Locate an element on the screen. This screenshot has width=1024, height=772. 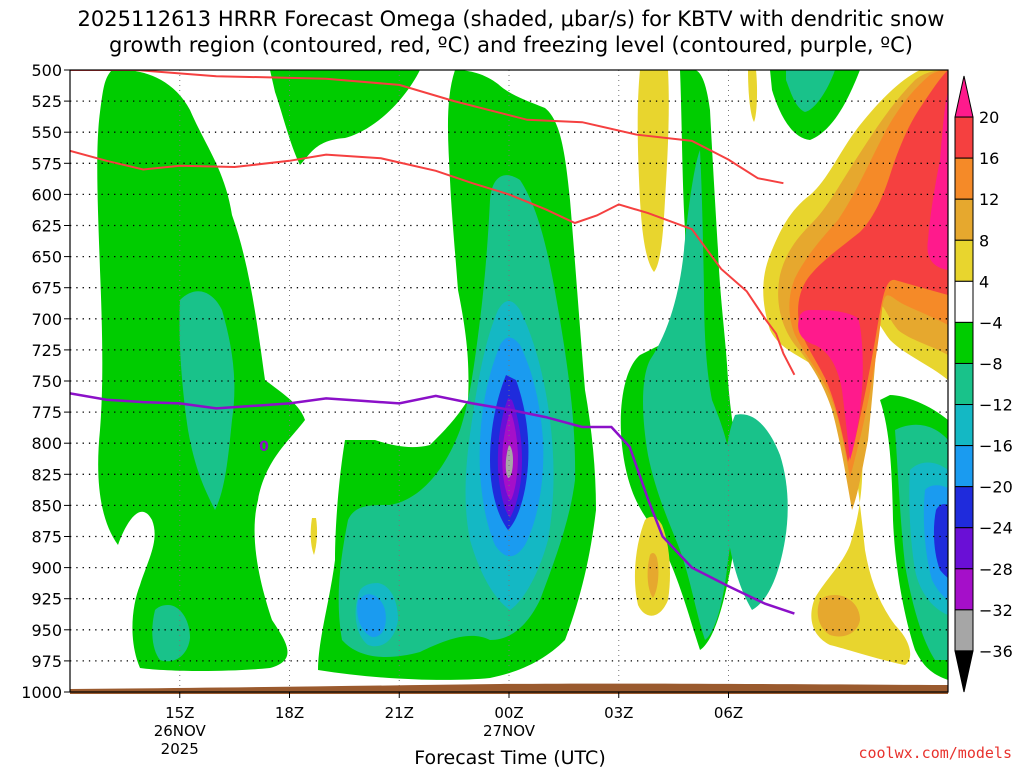
colorbar-label: 16 is located at coordinates (989, 158).